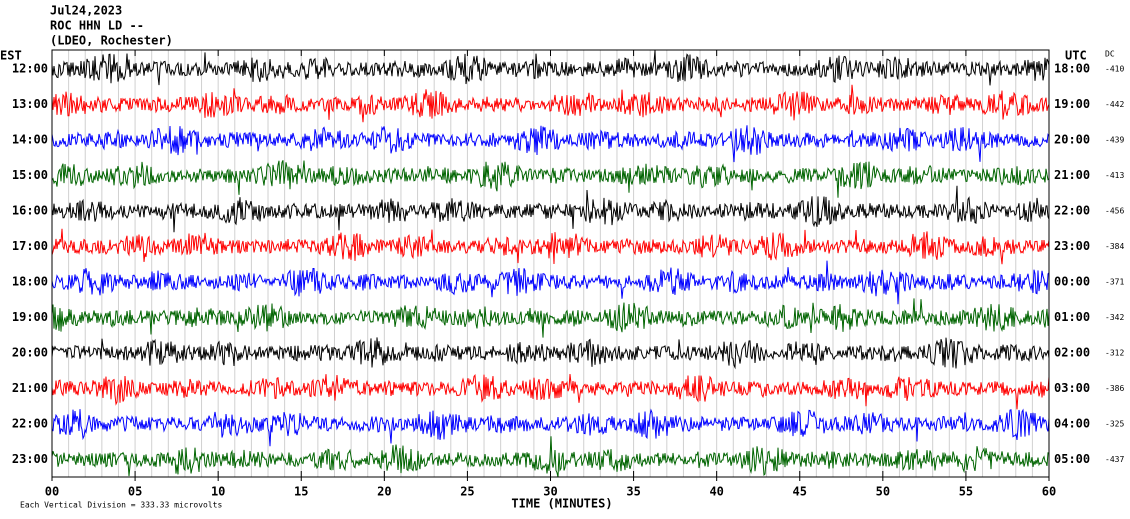  I want to click on est-label: 15:00, so click(30, 175).